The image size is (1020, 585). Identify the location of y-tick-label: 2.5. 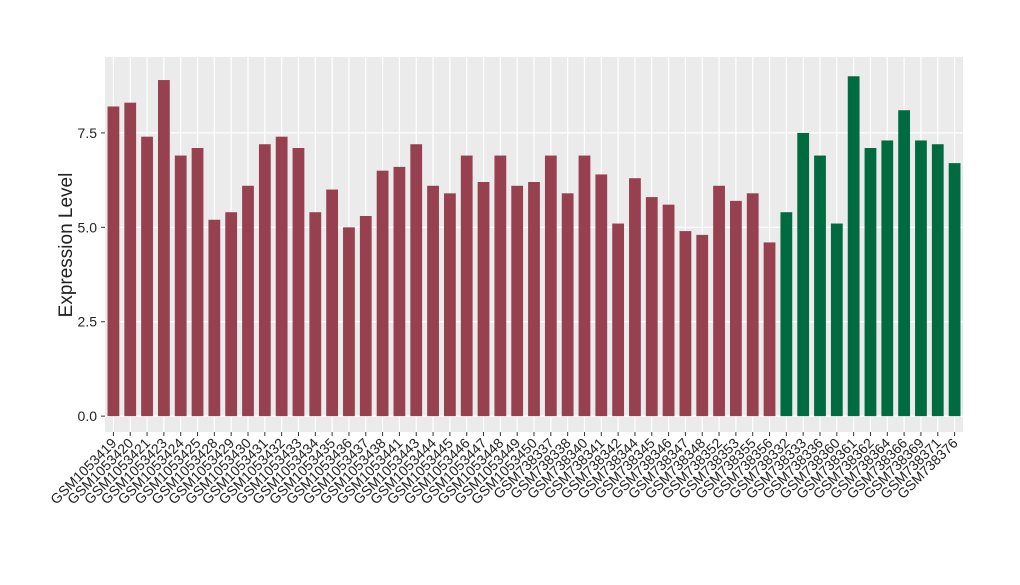
(88, 322).